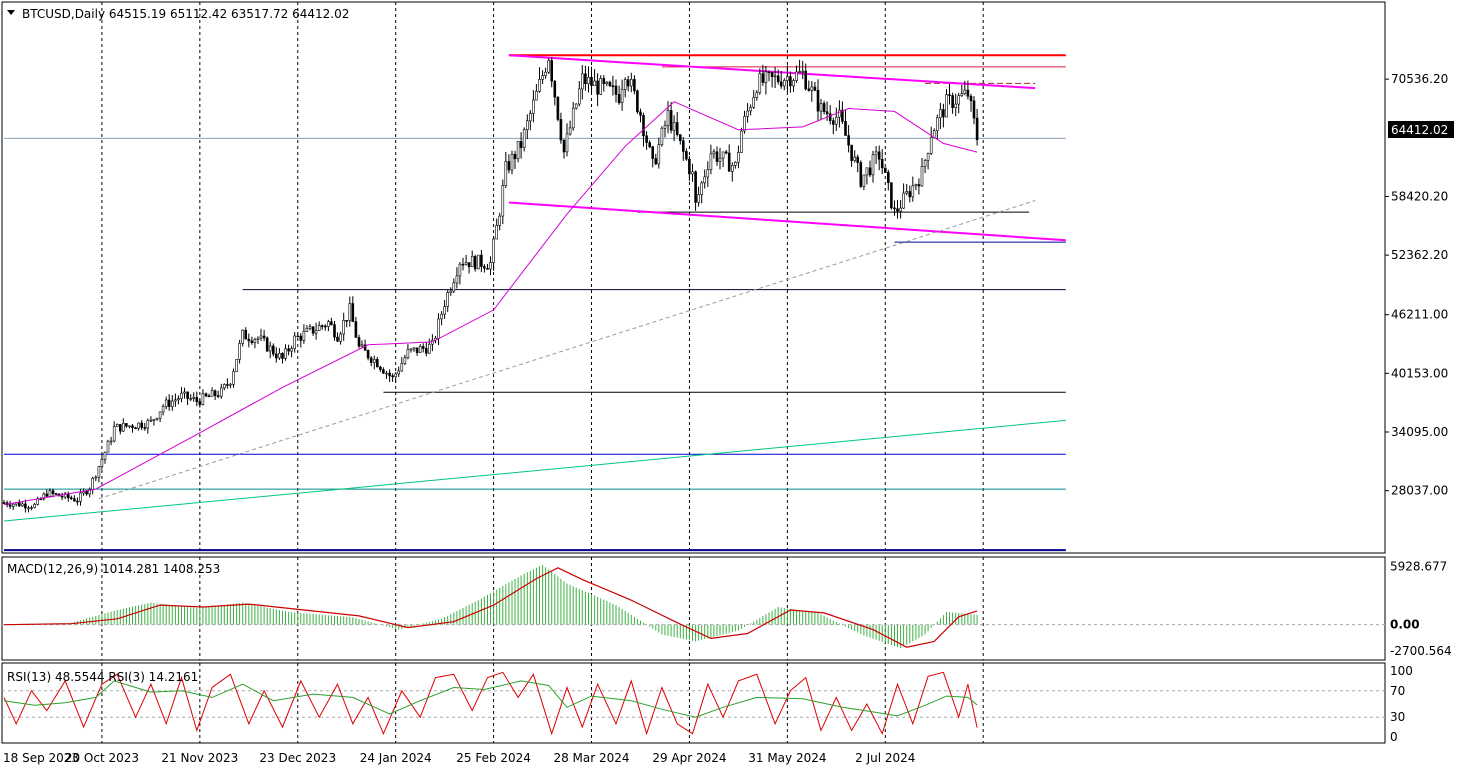 Image resolution: width=1465 pixels, height=771 pixels. I want to click on price-tick-label: 52362.20, so click(1419, 255).